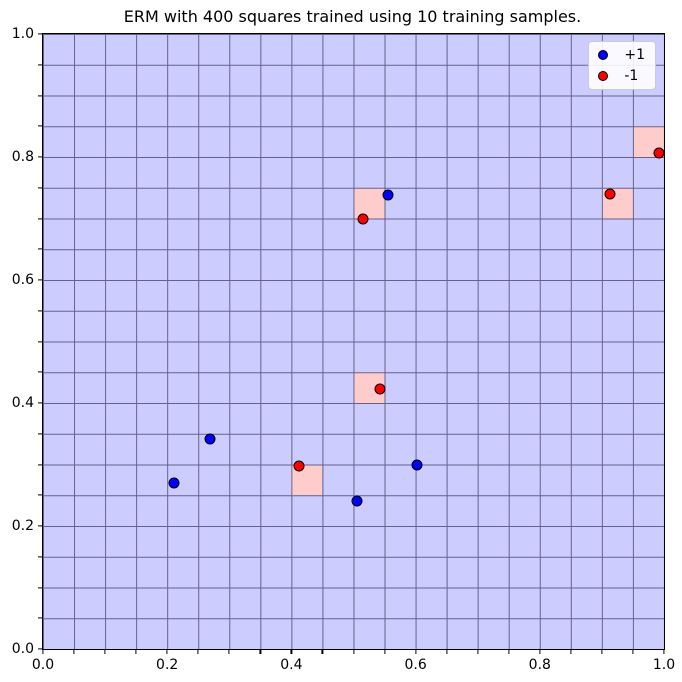 The height and width of the screenshot is (682, 682). What do you see at coordinates (631, 76) in the screenshot?
I see `legend-label: -1` at bounding box center [631, 76].